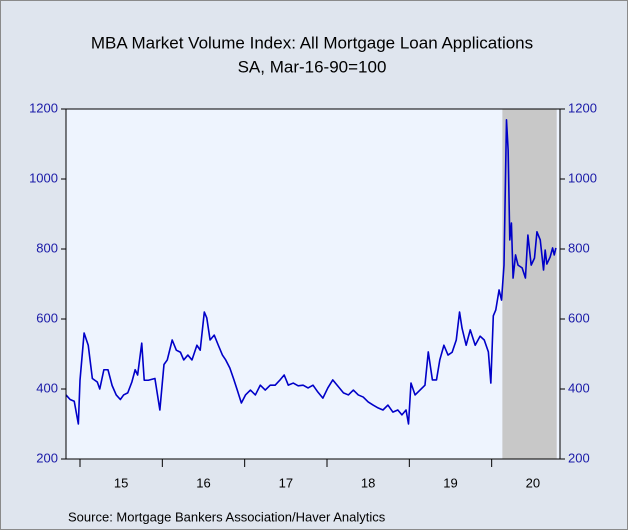 Image resolution: width=628 pixels, height=530 pixels. Describe the element at coordinates (43, 177) in the screenshot. I see `y-tick-label: 1000` at that location.